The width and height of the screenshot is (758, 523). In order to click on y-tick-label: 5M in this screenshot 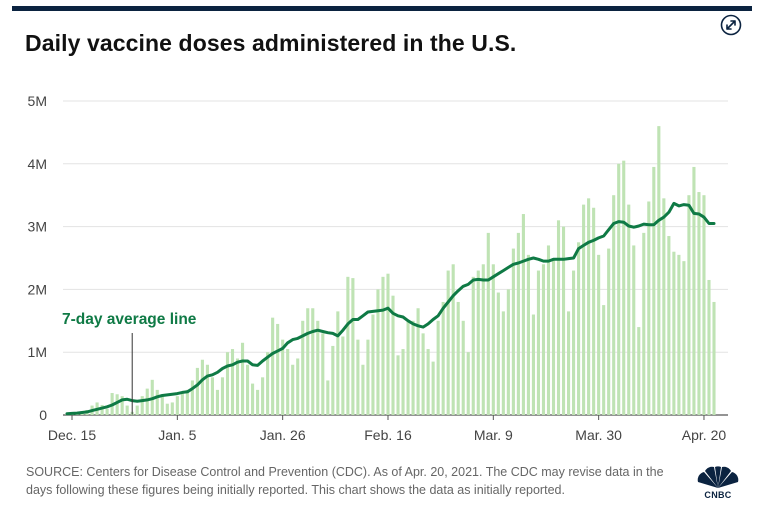, I will do `click(37, 101)`.